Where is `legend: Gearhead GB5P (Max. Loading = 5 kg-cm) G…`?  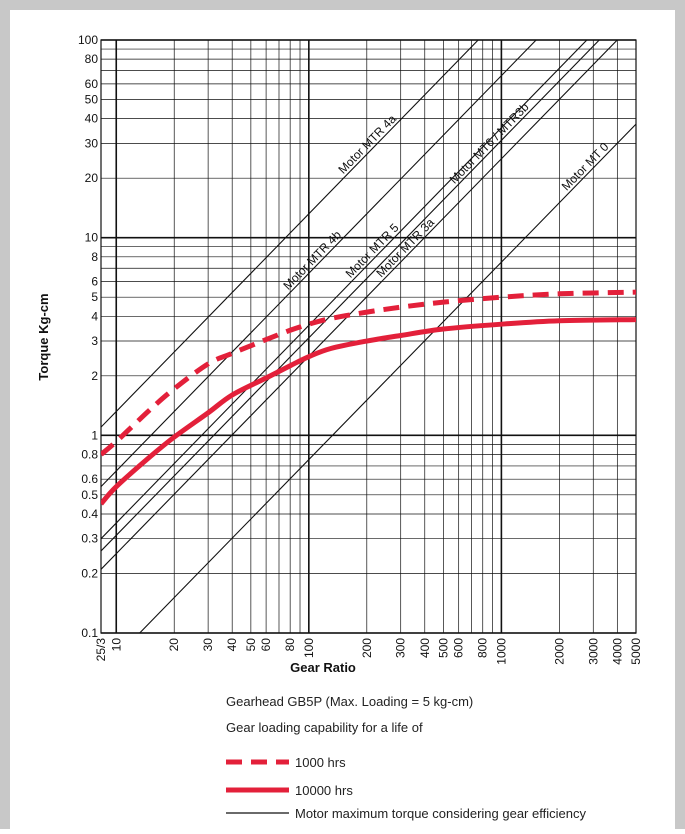
legend: Gearhead GB5P (Max. Loading = 5 kg-cm) G… is located at coordinates (406, 757).